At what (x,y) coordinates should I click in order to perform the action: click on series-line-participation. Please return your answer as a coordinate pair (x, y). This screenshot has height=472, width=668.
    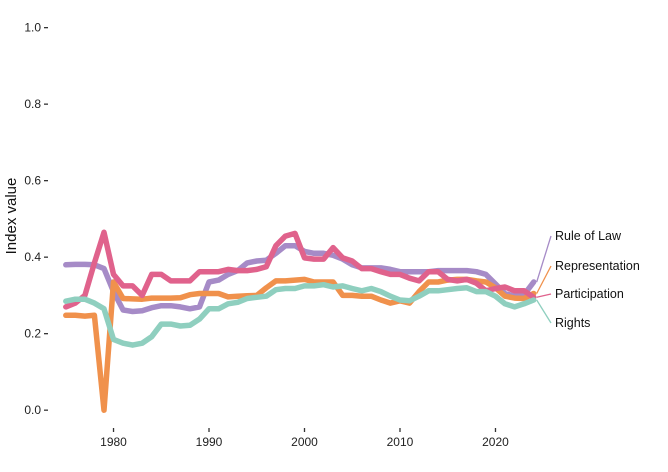
    Looking at the image, I should click on (300, 269).